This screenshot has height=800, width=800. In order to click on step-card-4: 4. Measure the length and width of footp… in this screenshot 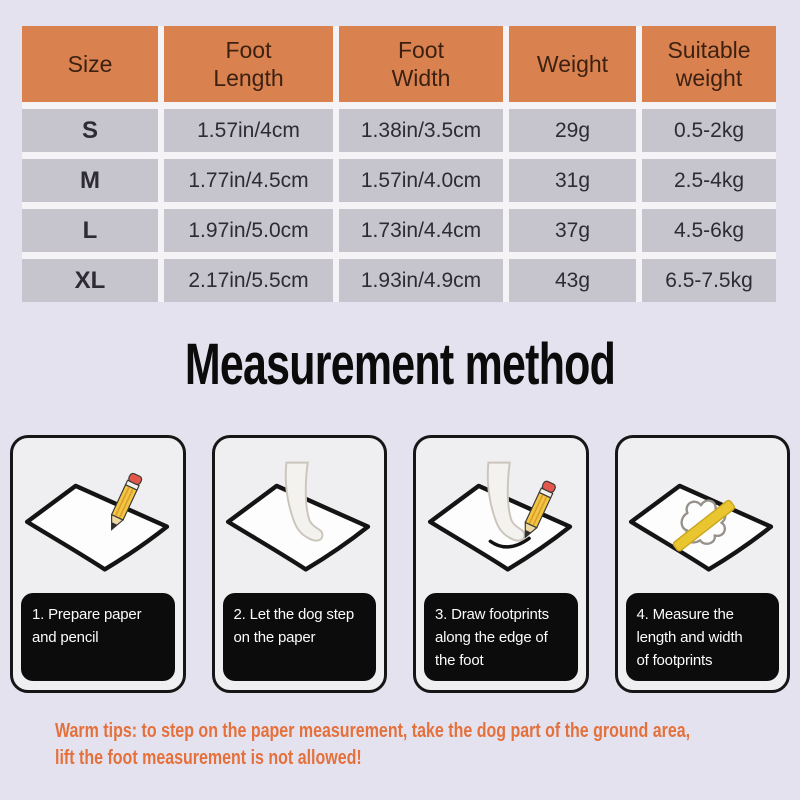, I will do `click(702, 564)`.